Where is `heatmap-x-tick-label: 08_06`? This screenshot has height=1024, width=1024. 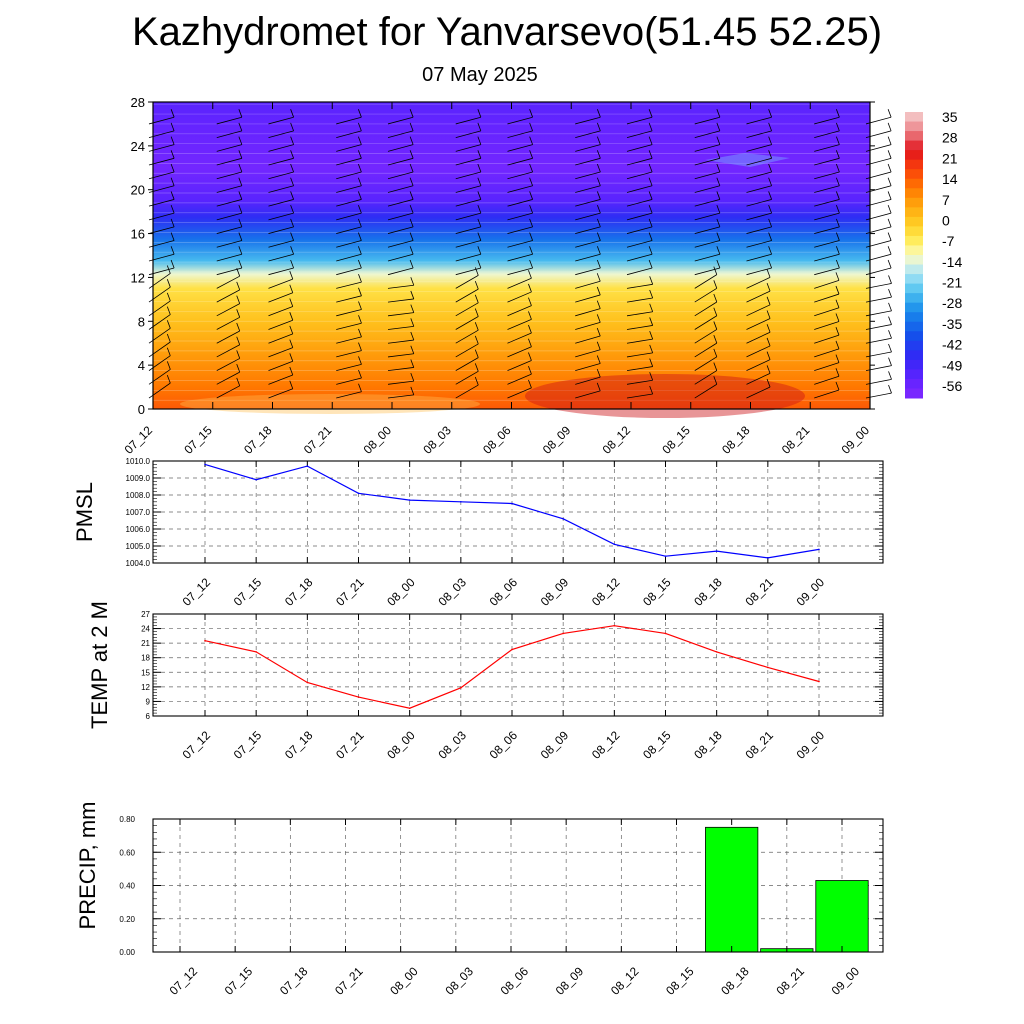 heatmap-x-tick-label: 08_06 is located at coordinates (497, 440).